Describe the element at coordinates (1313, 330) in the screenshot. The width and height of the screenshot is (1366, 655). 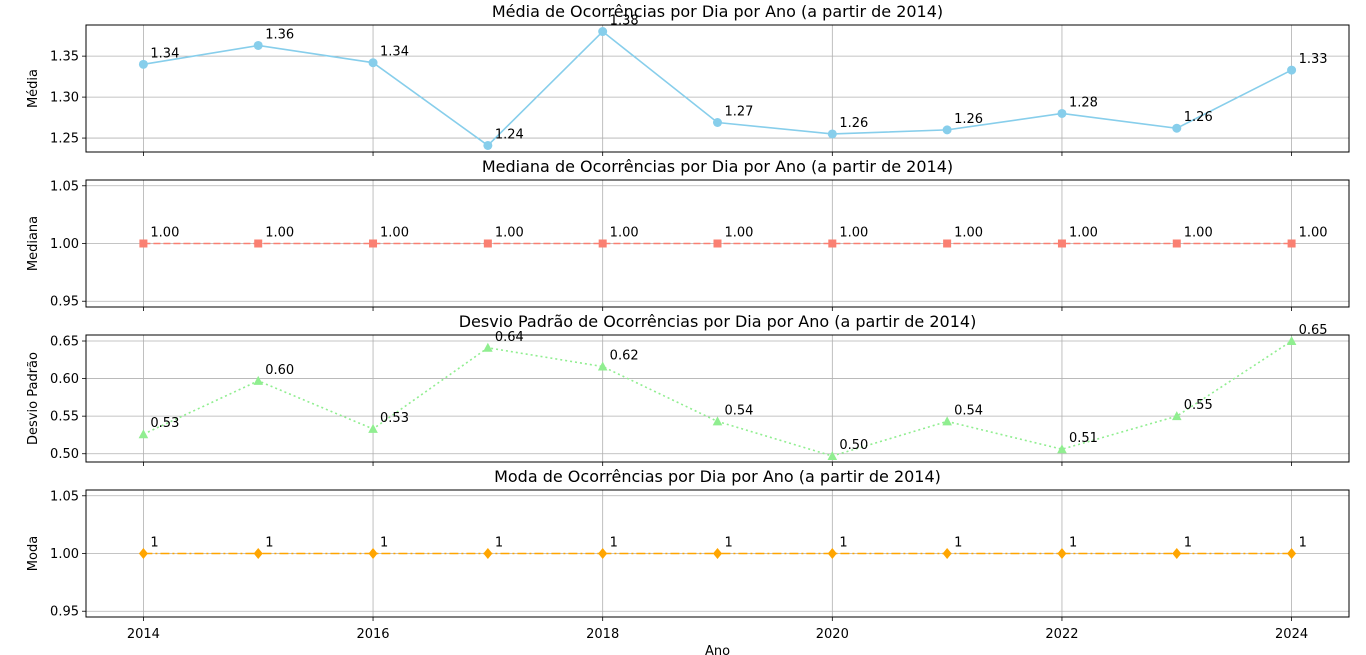
I see `data-label: 0.65` at that location.